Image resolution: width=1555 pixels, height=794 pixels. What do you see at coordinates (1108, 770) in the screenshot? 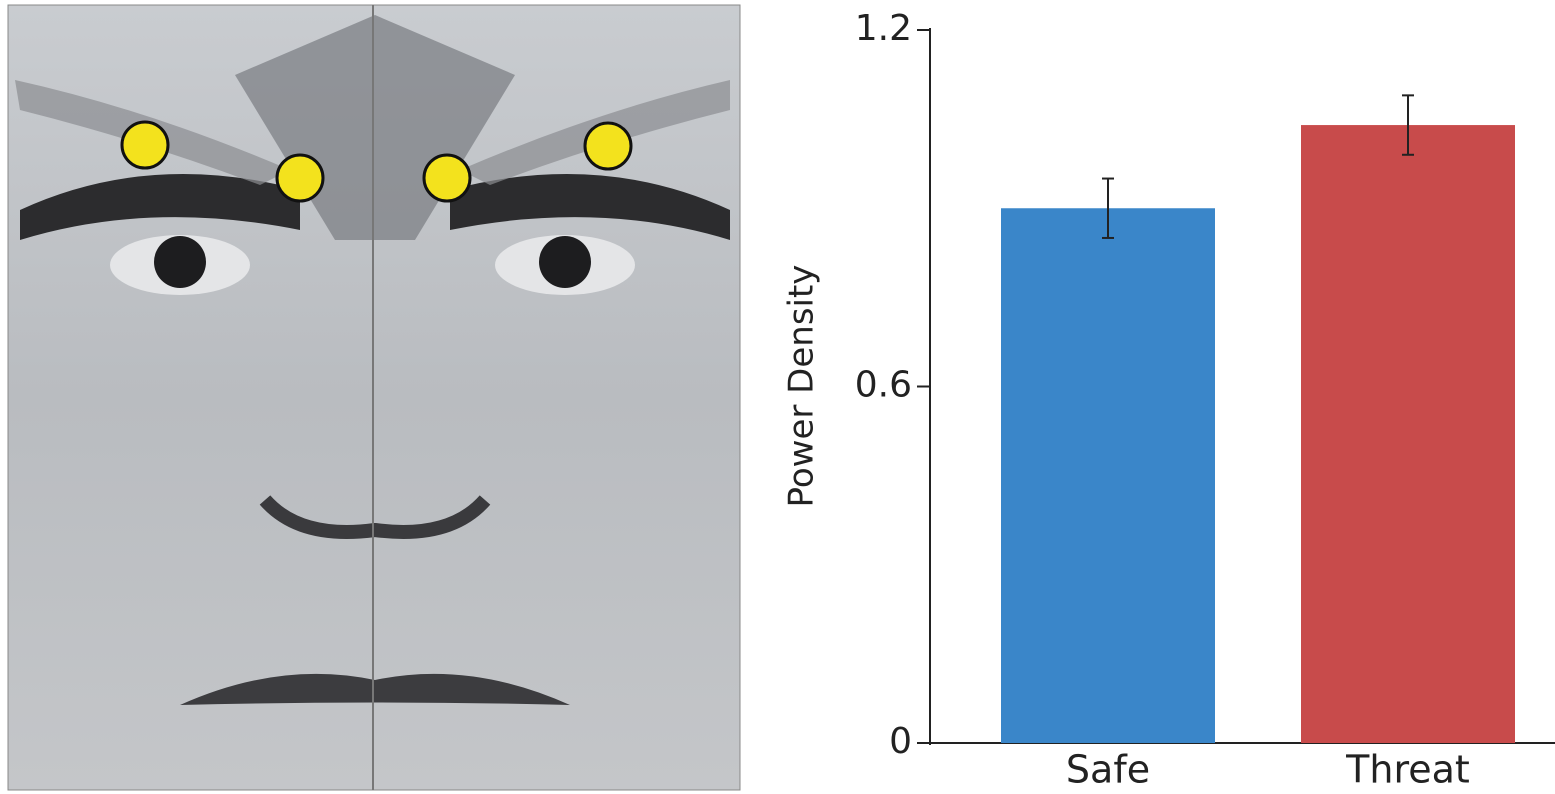
I see `x-tick-label: Safe` at bounding box center [1108, 770].